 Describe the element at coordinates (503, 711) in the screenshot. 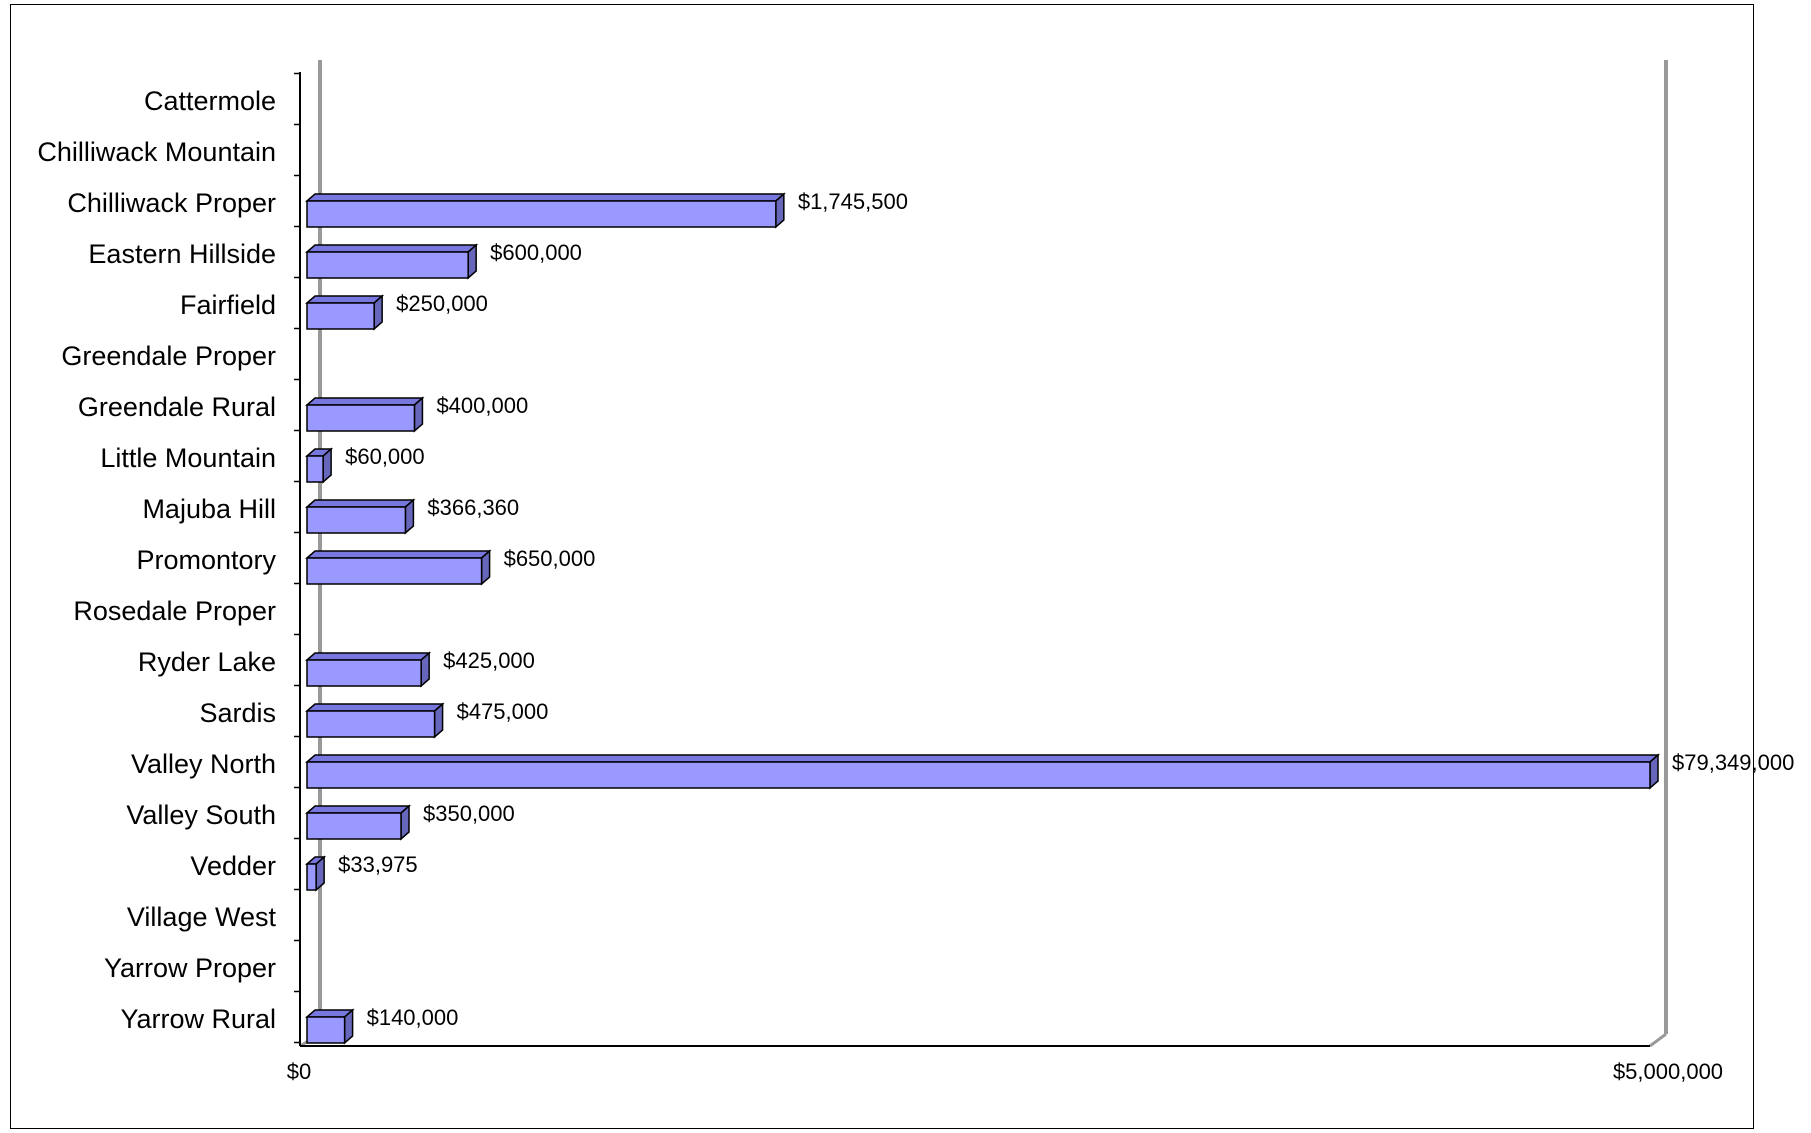

I see `data-label: $475,000` at that location.